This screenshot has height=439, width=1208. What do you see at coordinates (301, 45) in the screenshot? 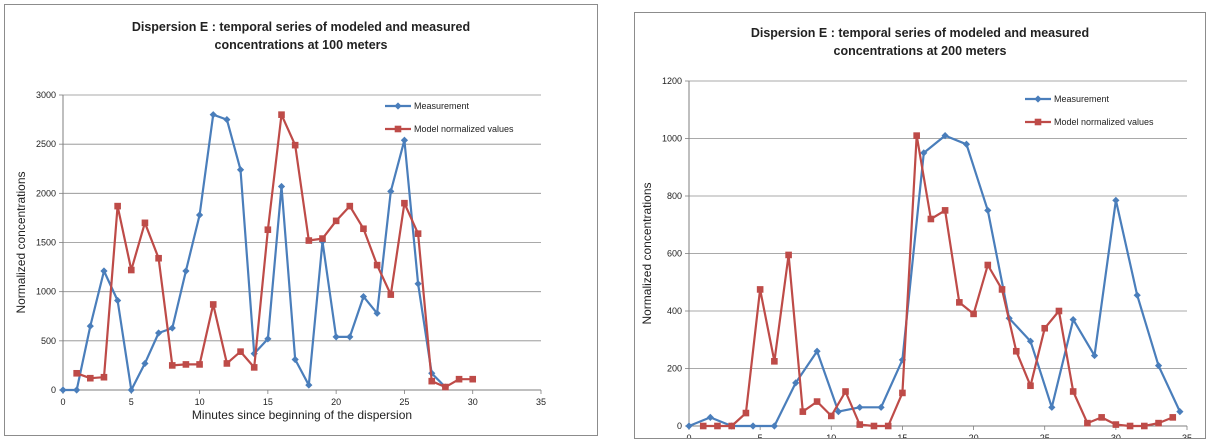
I see `chart-title-line: concentrations at 100 meters` at bounding box center [301, 45].